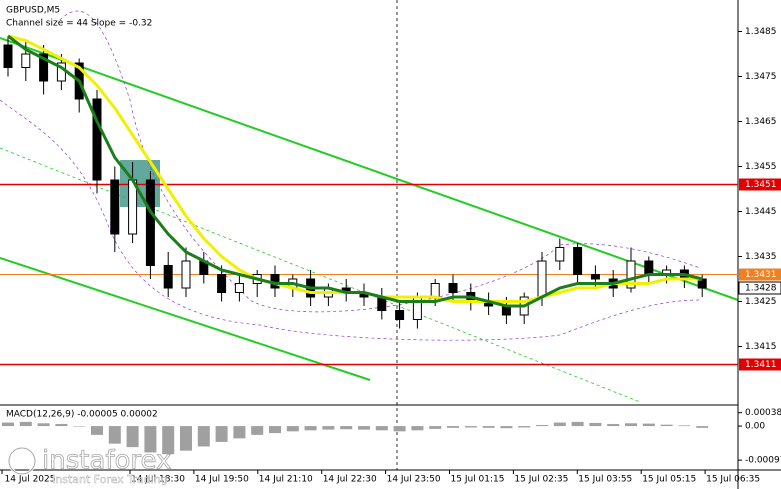 The image size is (781, 489). I want to click on macd-tick-label: 0.00, so click(755, 427).